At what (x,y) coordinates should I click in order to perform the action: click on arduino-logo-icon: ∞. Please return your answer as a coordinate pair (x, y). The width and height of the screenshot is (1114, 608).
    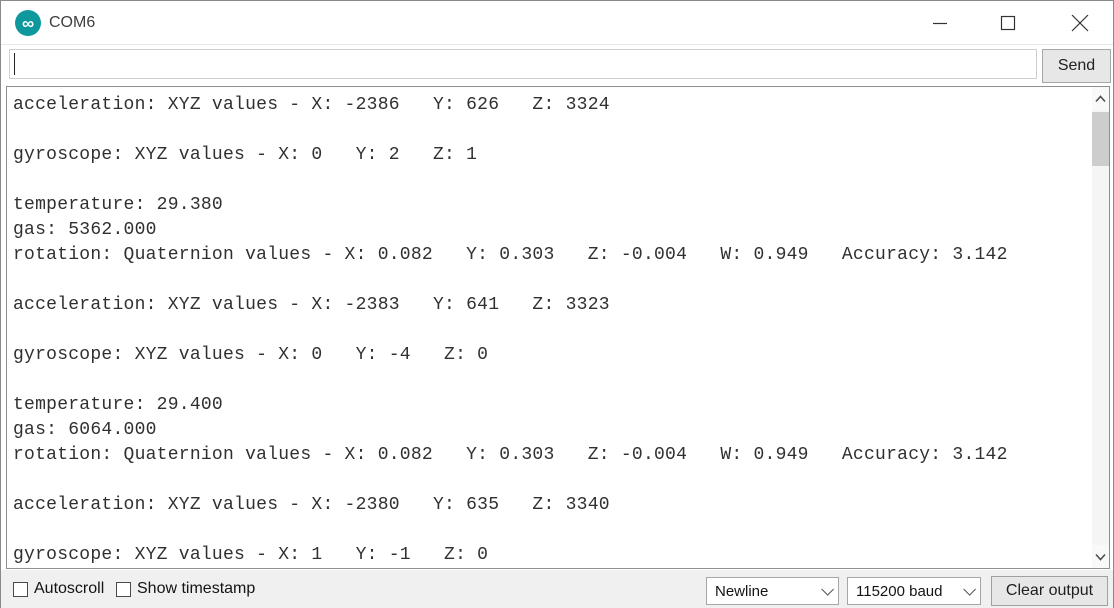
    Looking at the image, I should click on (28, 23).